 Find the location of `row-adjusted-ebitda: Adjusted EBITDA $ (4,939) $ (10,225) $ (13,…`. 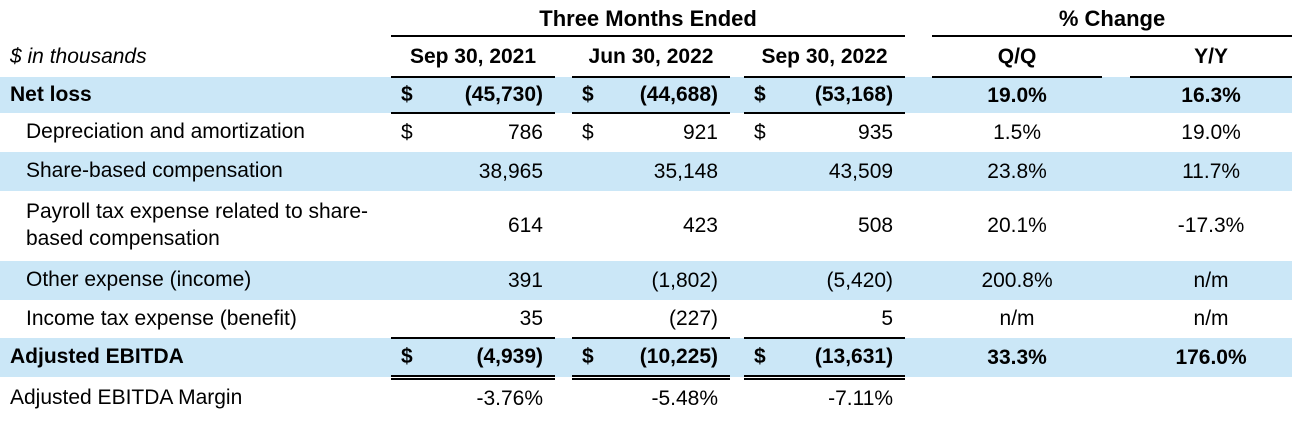

row-adjusted-ebitda: Adjusted EBITDA $ (4,939) $ (10,225) $ (13,… is located at coordinates (646, 359).